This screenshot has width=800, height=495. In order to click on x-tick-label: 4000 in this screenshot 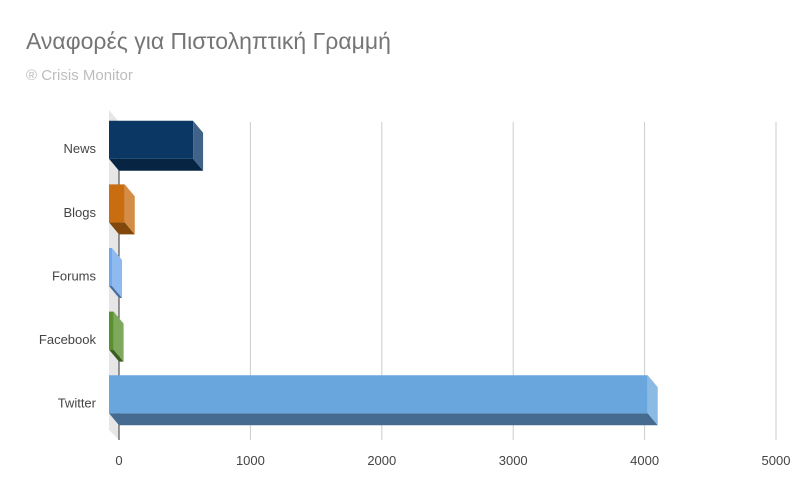, I will do `click(644, 460)`.